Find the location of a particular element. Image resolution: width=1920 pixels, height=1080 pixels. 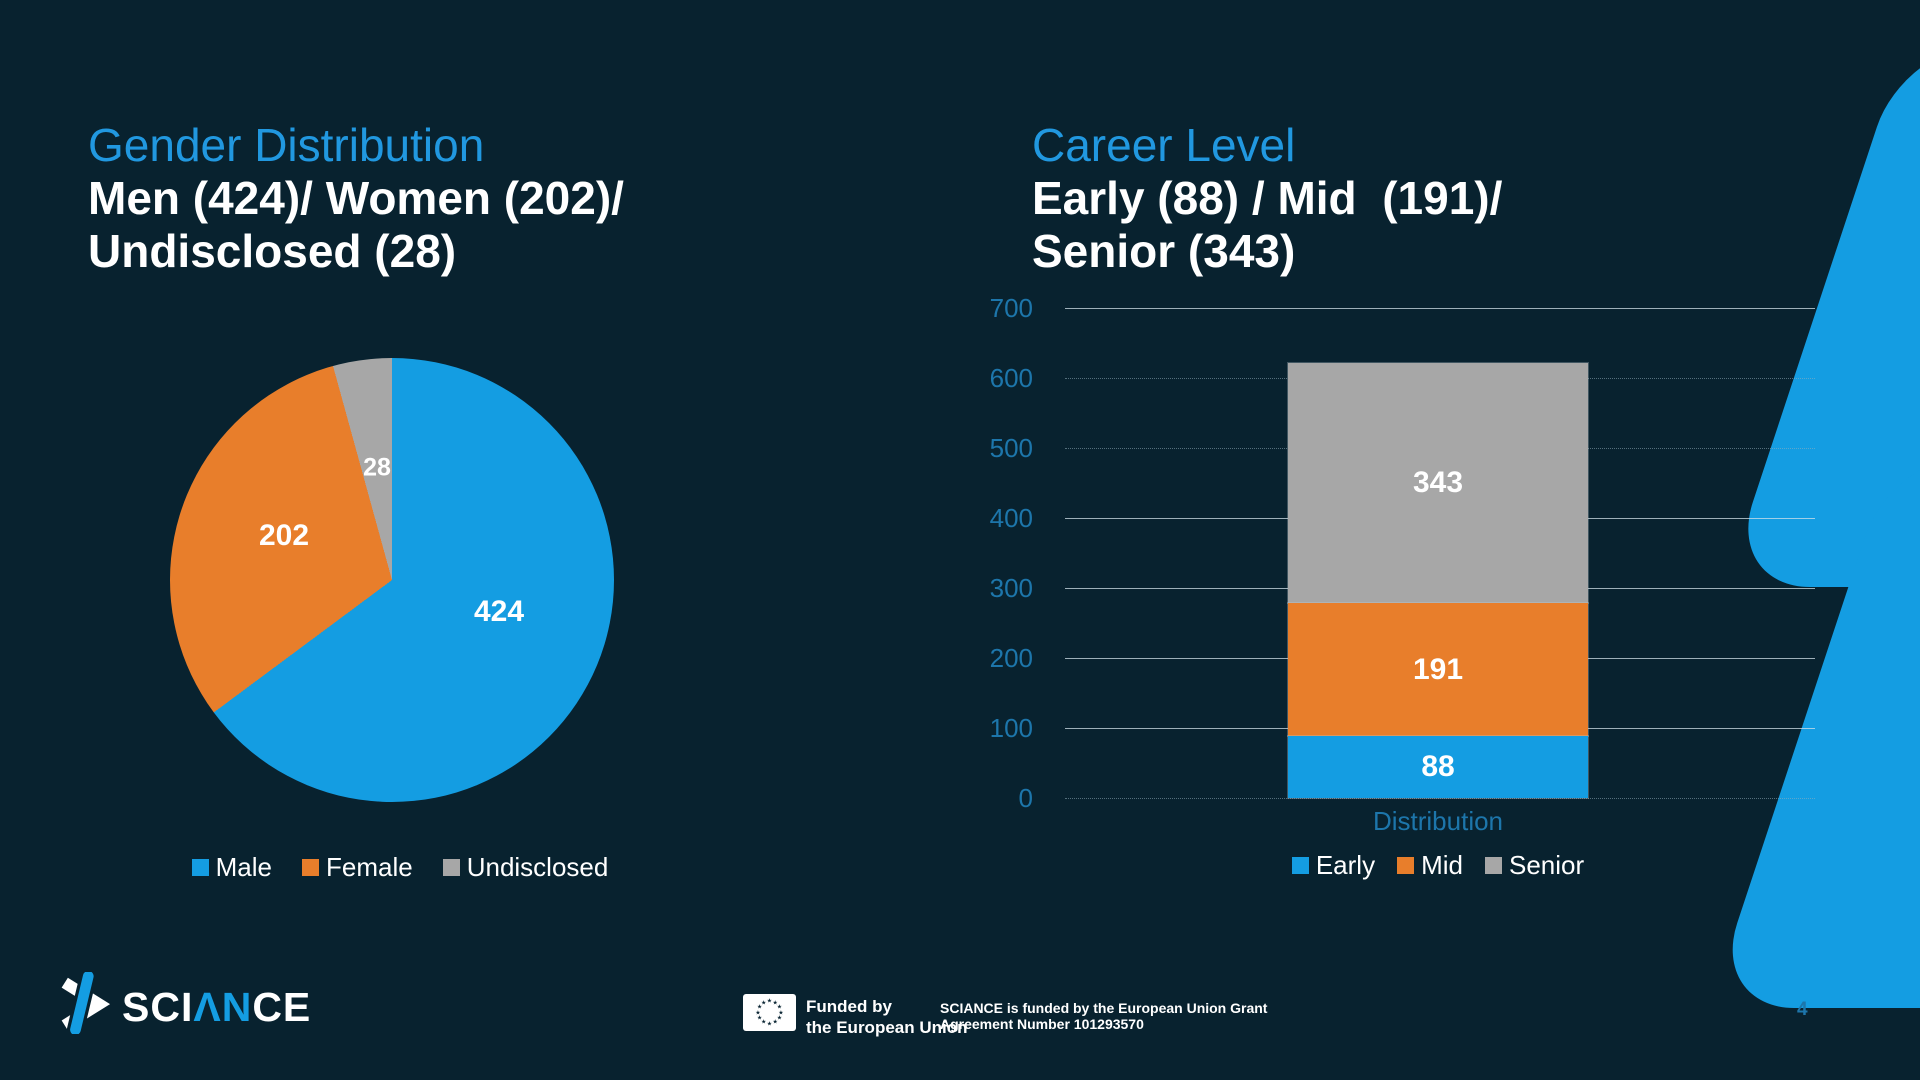

gender-legend-label-male: Male is located at coordinates (243, 867).